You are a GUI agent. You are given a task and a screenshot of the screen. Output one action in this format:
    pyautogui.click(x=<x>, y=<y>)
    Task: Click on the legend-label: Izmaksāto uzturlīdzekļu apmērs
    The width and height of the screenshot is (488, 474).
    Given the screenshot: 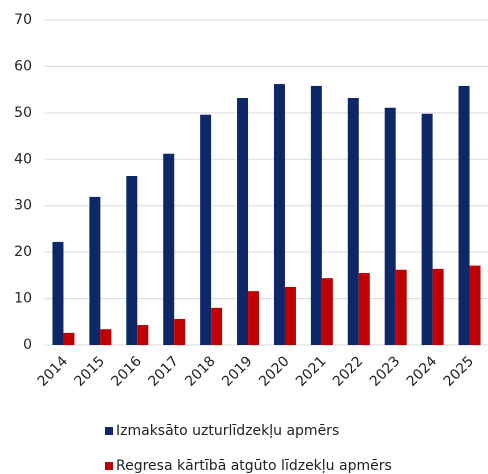 What is the action you would take?
    pyautogui.click(x=227, y=431)
    